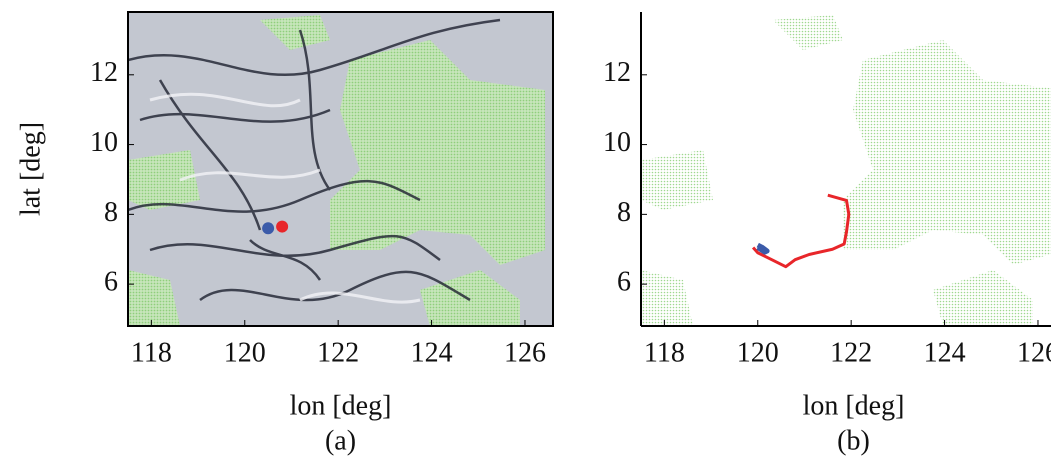 The height and width of the screenshot is (463, 1051). What do you see at coordinates (853, 440) in the screenshot?
I see `panel-caption: (b)` at bounding box center [853, 440].